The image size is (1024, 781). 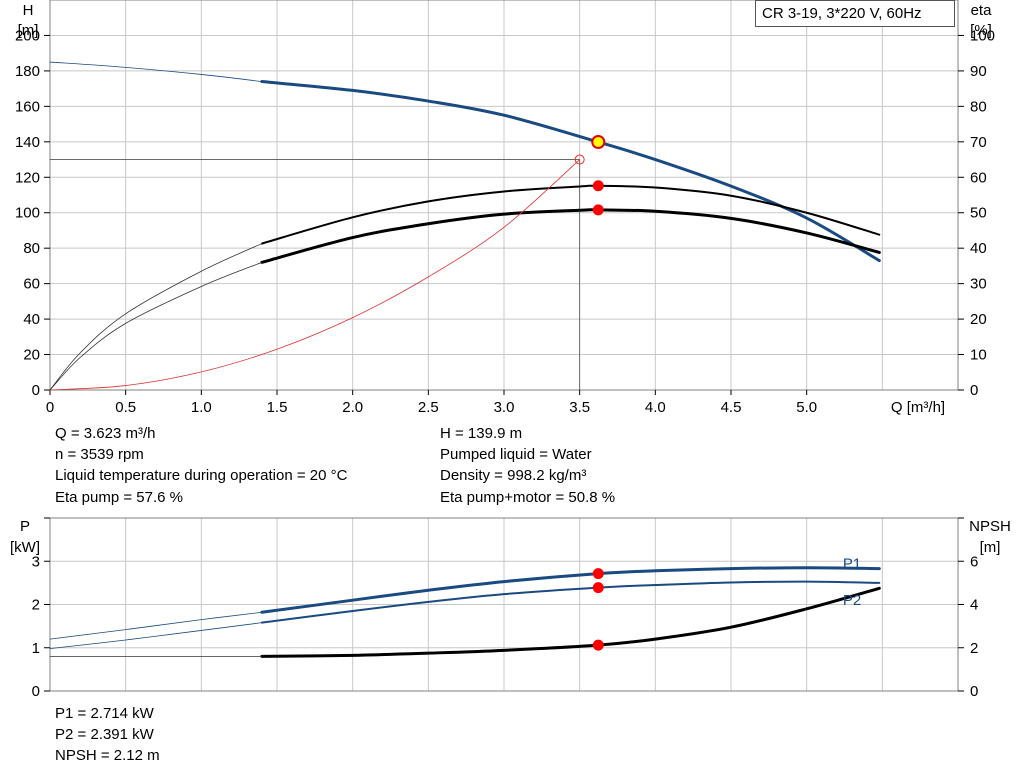 I want to click on bottom-right-tick-label: 2, so click(x=974, y=648).